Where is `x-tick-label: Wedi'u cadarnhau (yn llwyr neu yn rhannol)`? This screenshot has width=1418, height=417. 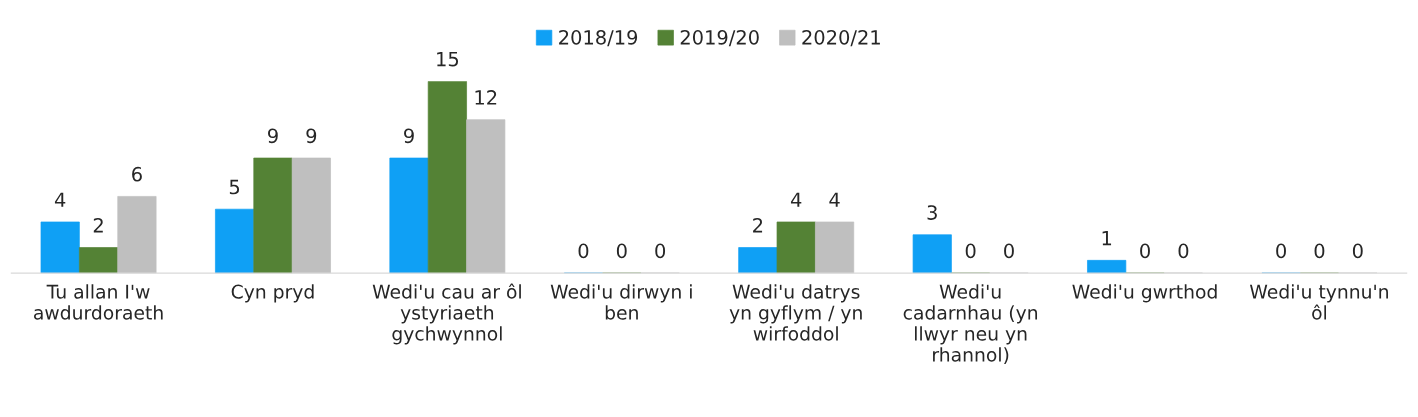 x-tick-label: Wedi'u cadarnhau (yn llwyr neu yn rhannol) is located at coordinates (970, 324).